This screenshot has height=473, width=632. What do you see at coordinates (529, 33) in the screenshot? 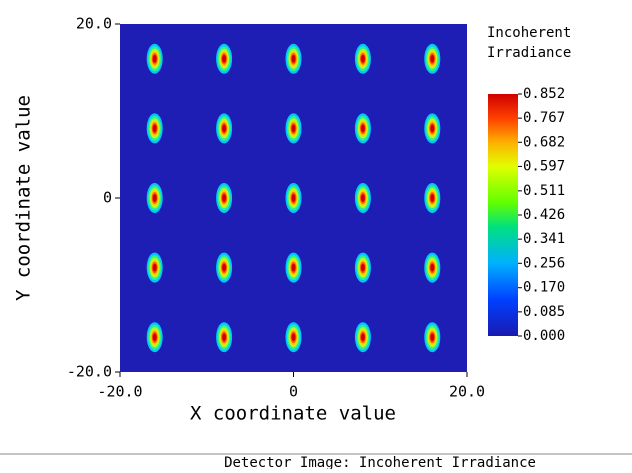
I see `colorbar-title: Incoherent` at bounding box center [529, 33].